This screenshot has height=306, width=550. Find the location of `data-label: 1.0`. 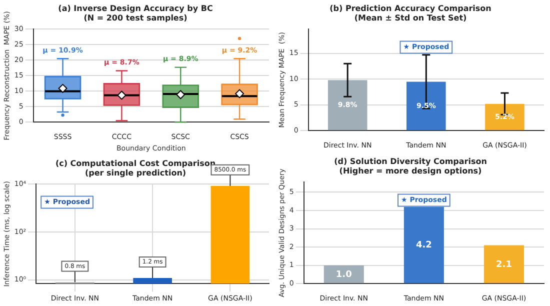

data-label: 1.0 is located at coordinates (344, 275).